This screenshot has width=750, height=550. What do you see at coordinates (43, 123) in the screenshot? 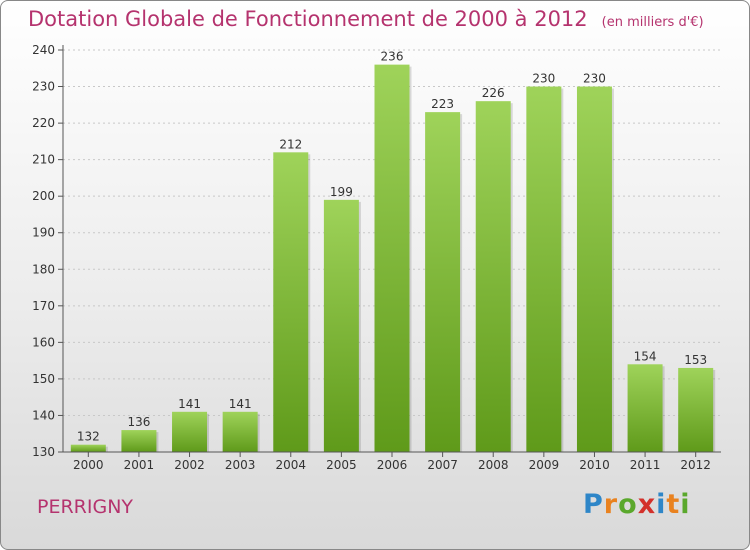
I see `y-tick-label: 220` at bounding box center [43, 123].